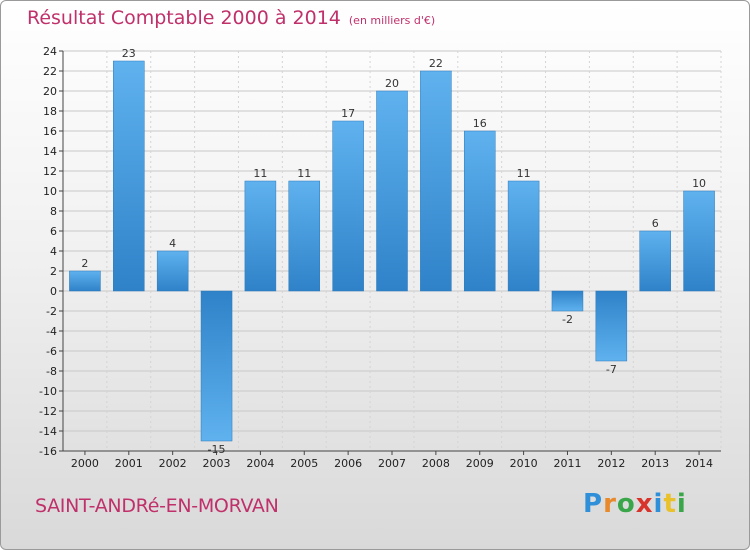  What do you see at coordinates (48, 391) in the screenshot?
I see `y-tick-label: -10` at bounding box center [48, 391].